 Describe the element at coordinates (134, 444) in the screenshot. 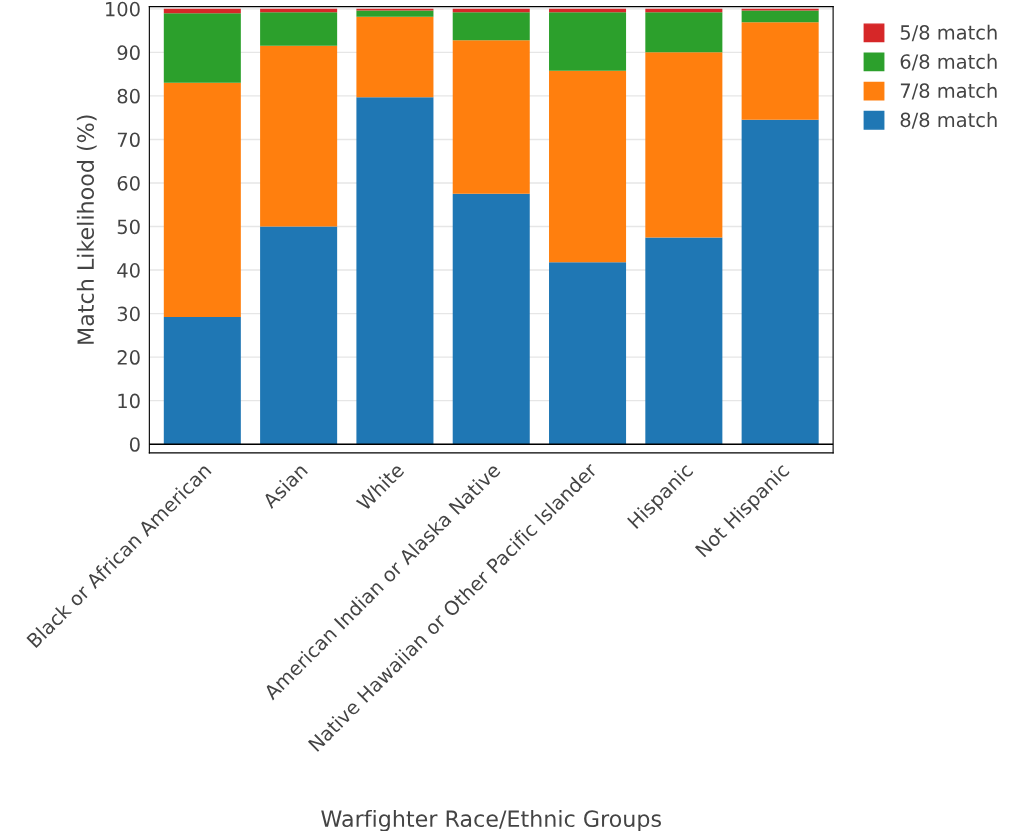

I see `y-tick-label: 0` at that location.